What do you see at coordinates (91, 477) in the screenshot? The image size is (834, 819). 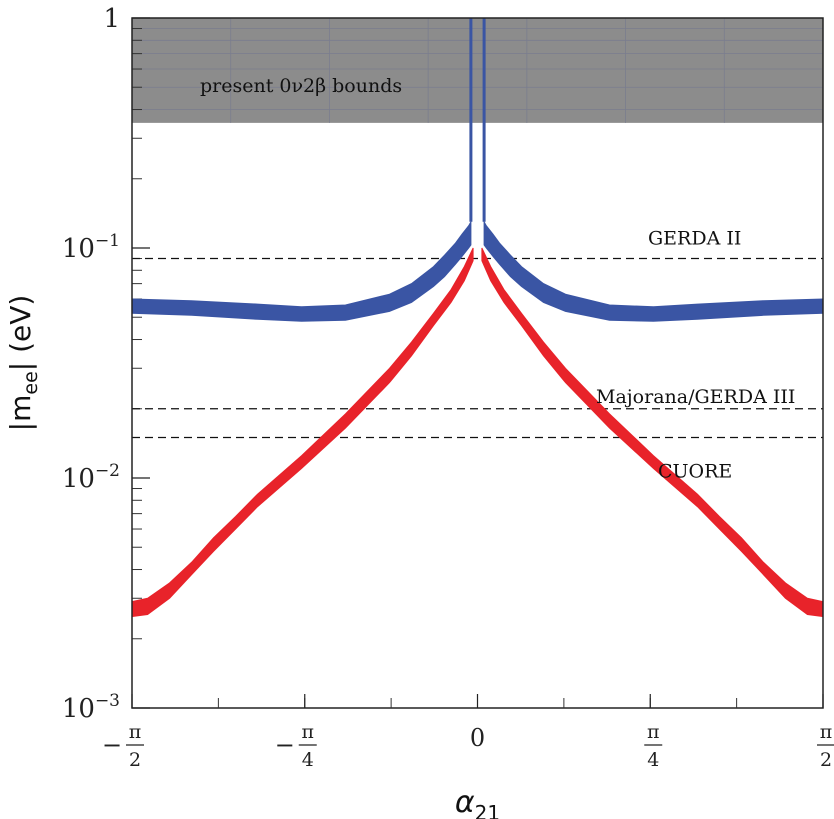 I see `y-tick-label: 10⁻²` at bounding box center [91, 477].